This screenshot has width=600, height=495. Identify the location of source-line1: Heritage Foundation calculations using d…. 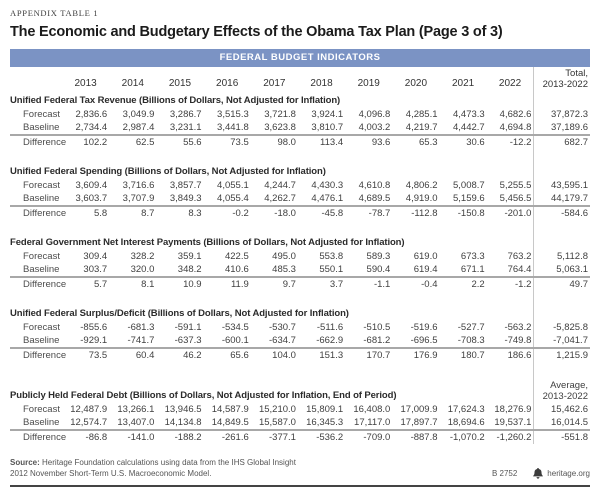
(167, 462).